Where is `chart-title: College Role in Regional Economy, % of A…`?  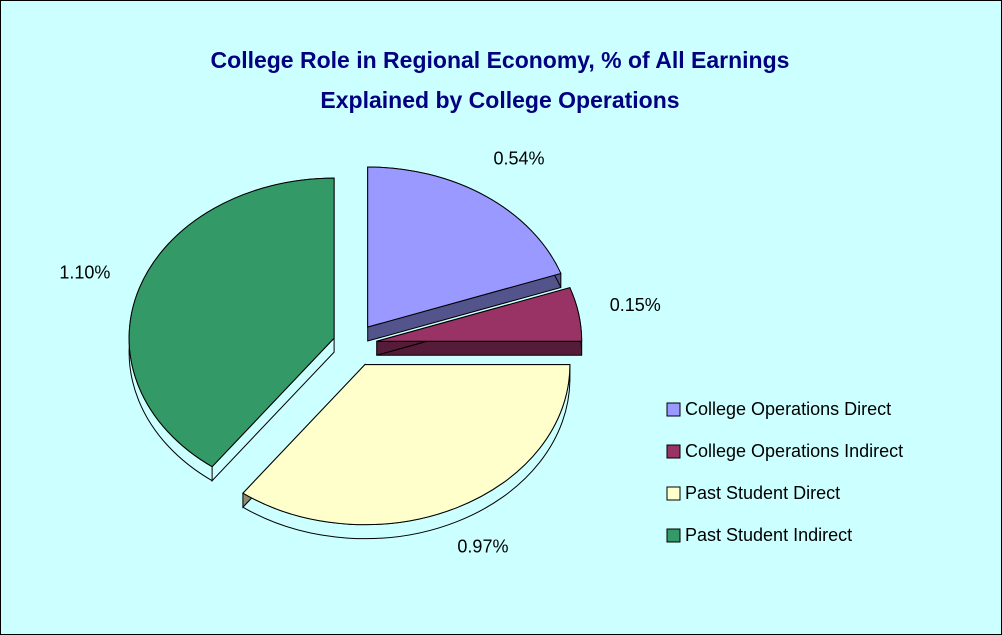 chart-title: College Role in Regional Economy, % of A… is located at coordinates (500, 60).